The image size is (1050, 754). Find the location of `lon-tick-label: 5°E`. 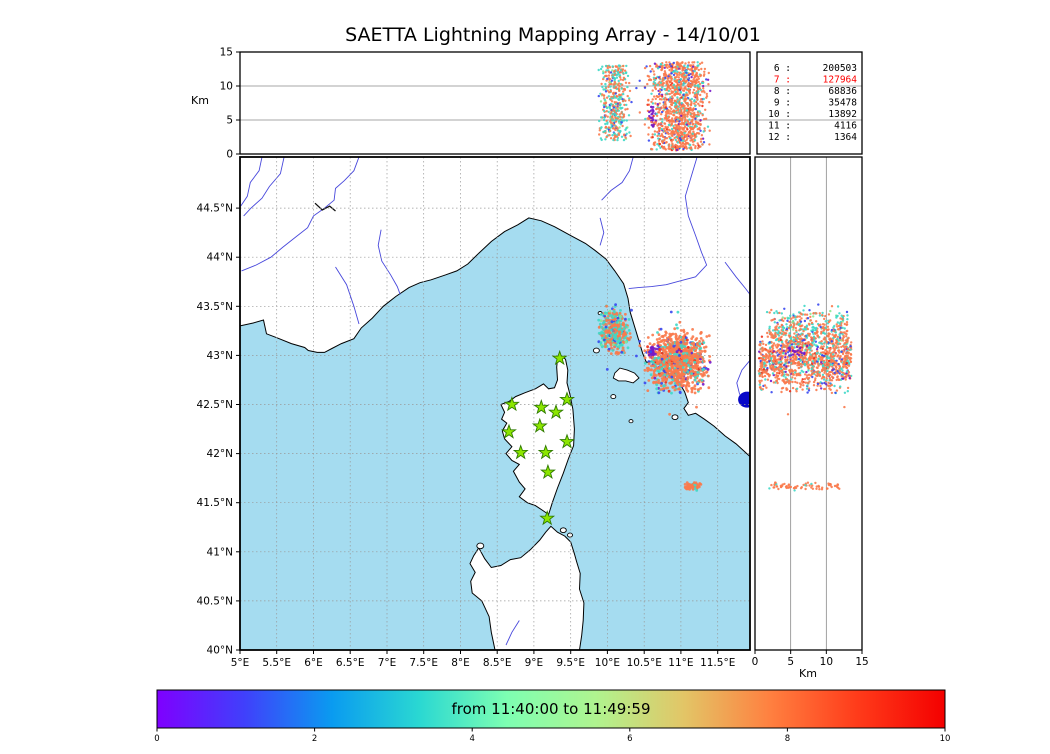

lon-tick-label: 5°E is located at coordinates (240, 663).